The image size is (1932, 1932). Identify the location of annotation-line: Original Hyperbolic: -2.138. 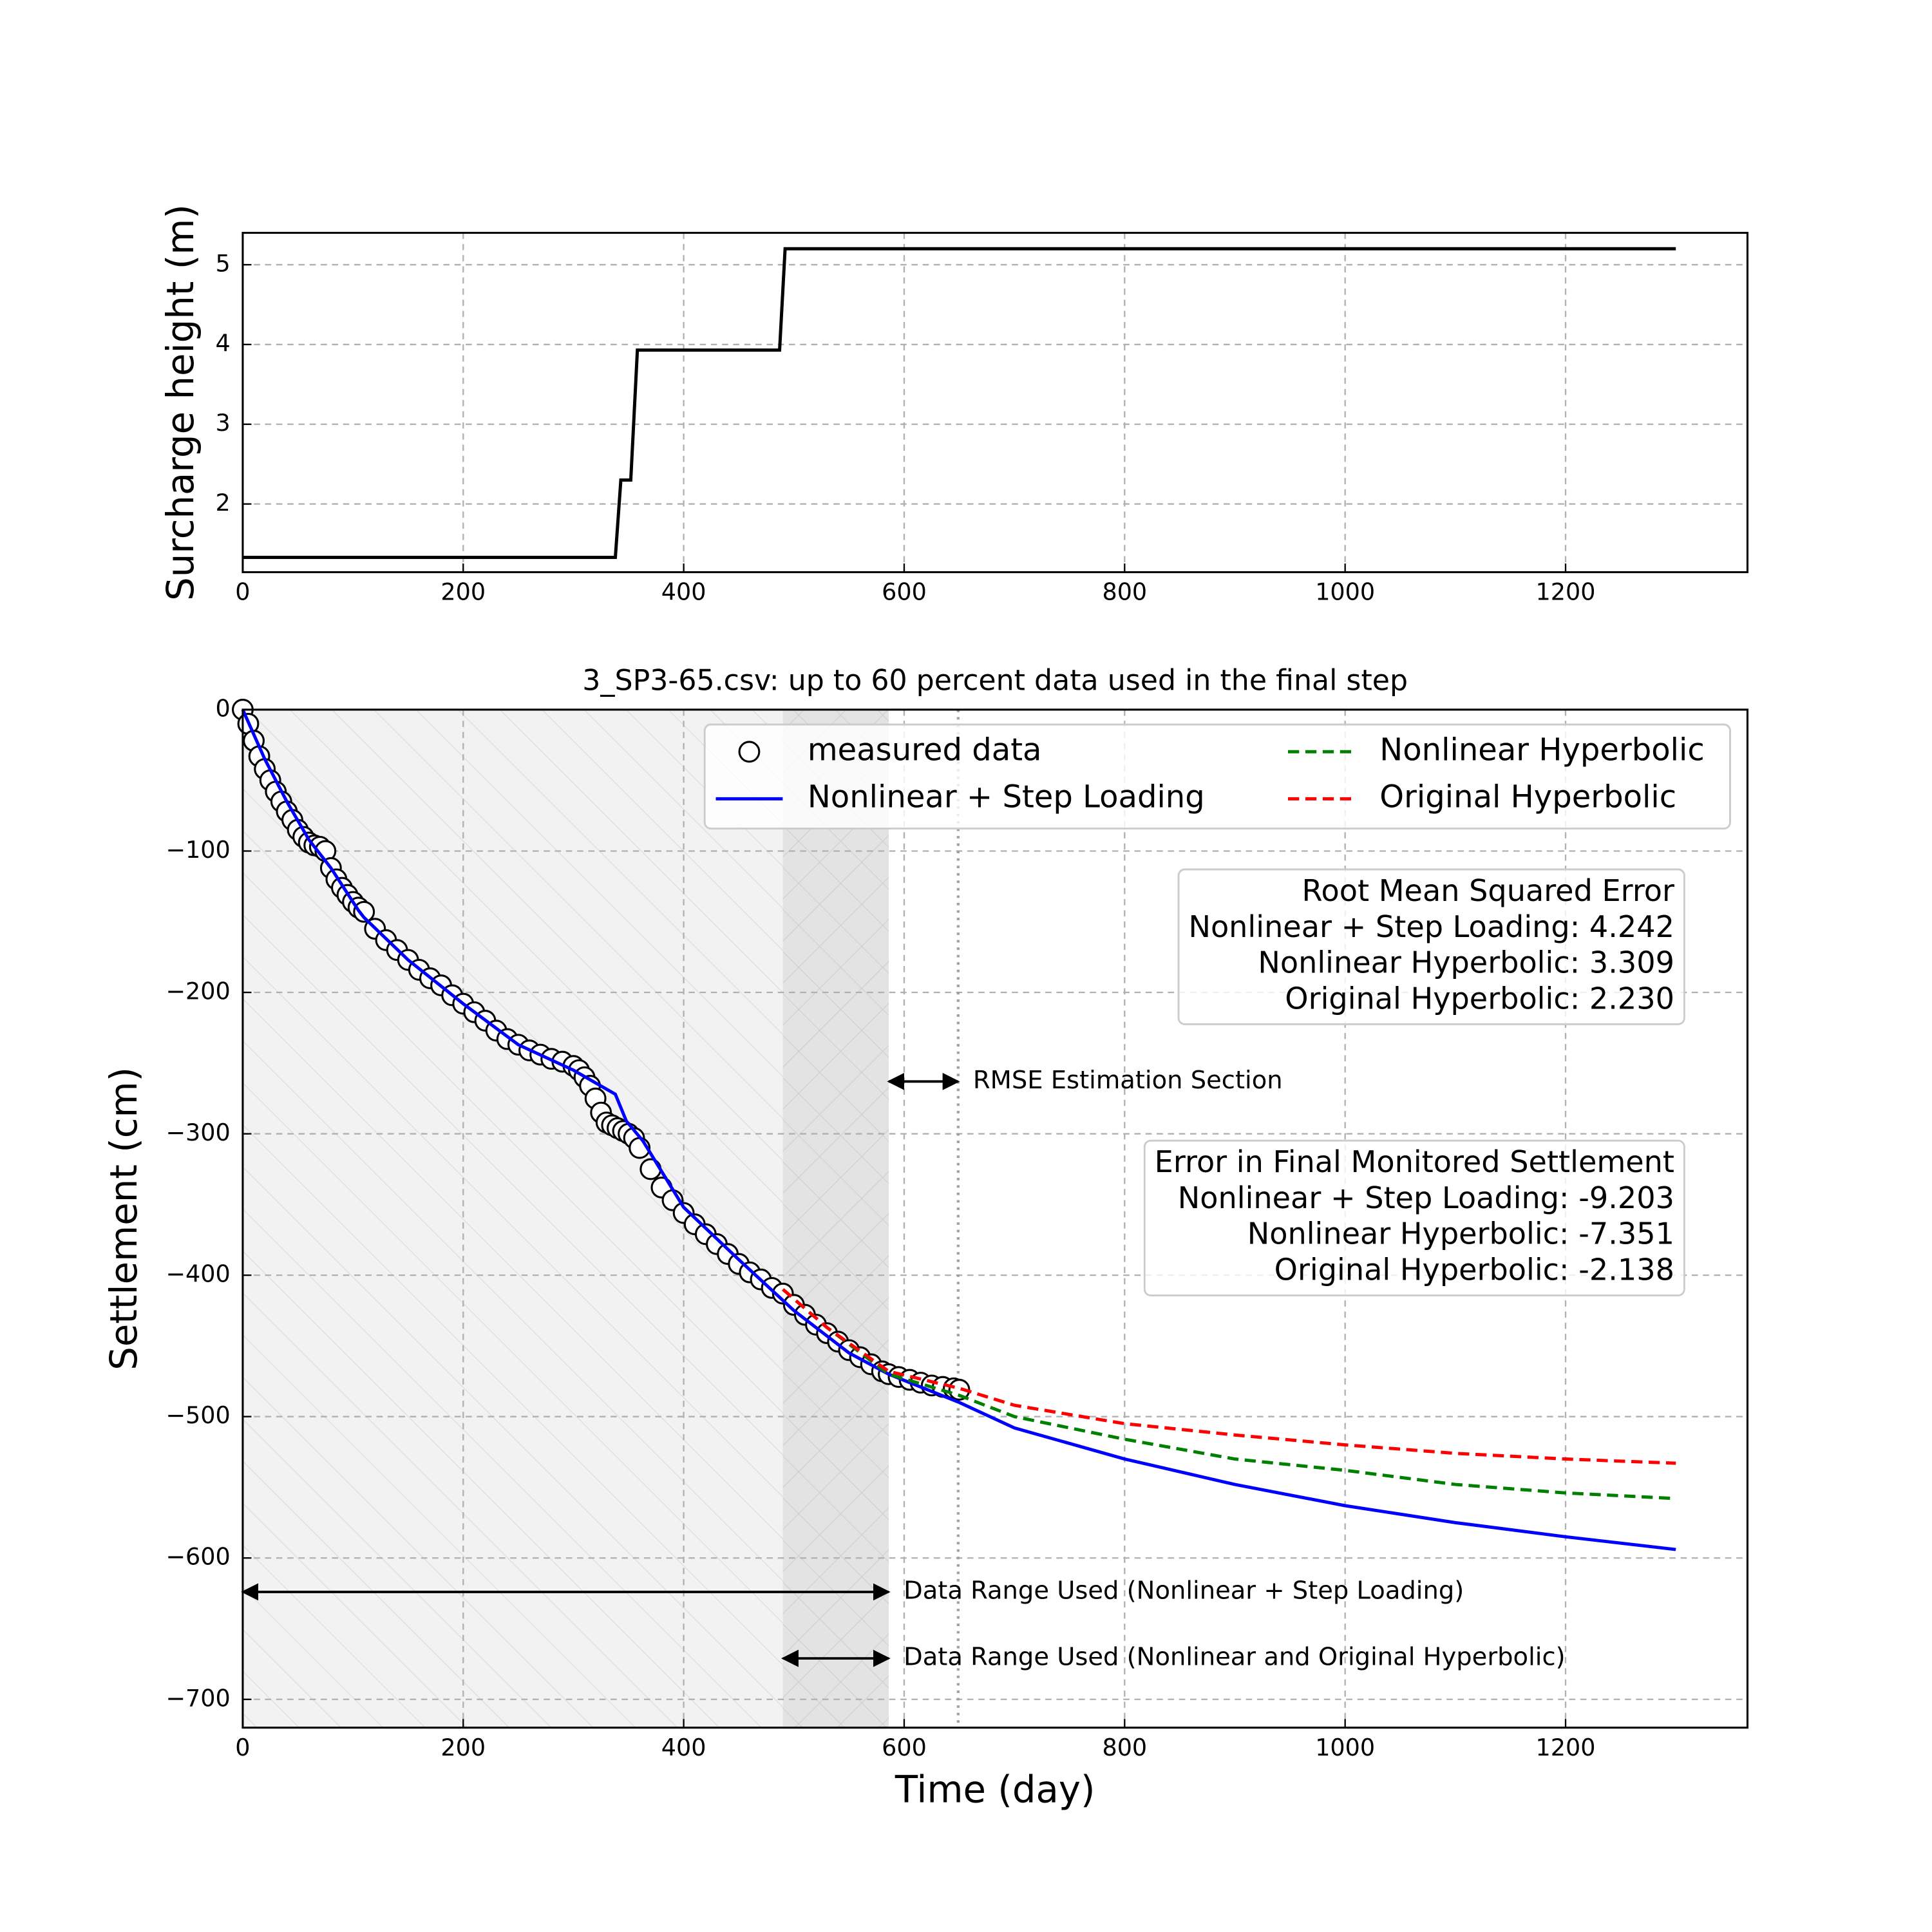
(1474, 1270).